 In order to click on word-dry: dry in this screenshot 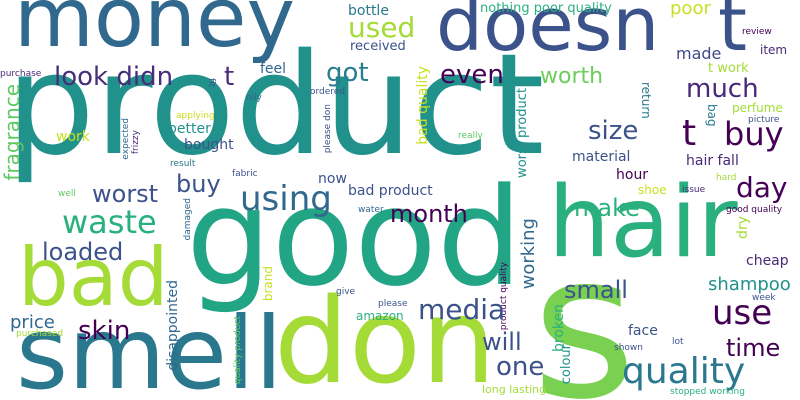, I will do `click(743, 227)`.